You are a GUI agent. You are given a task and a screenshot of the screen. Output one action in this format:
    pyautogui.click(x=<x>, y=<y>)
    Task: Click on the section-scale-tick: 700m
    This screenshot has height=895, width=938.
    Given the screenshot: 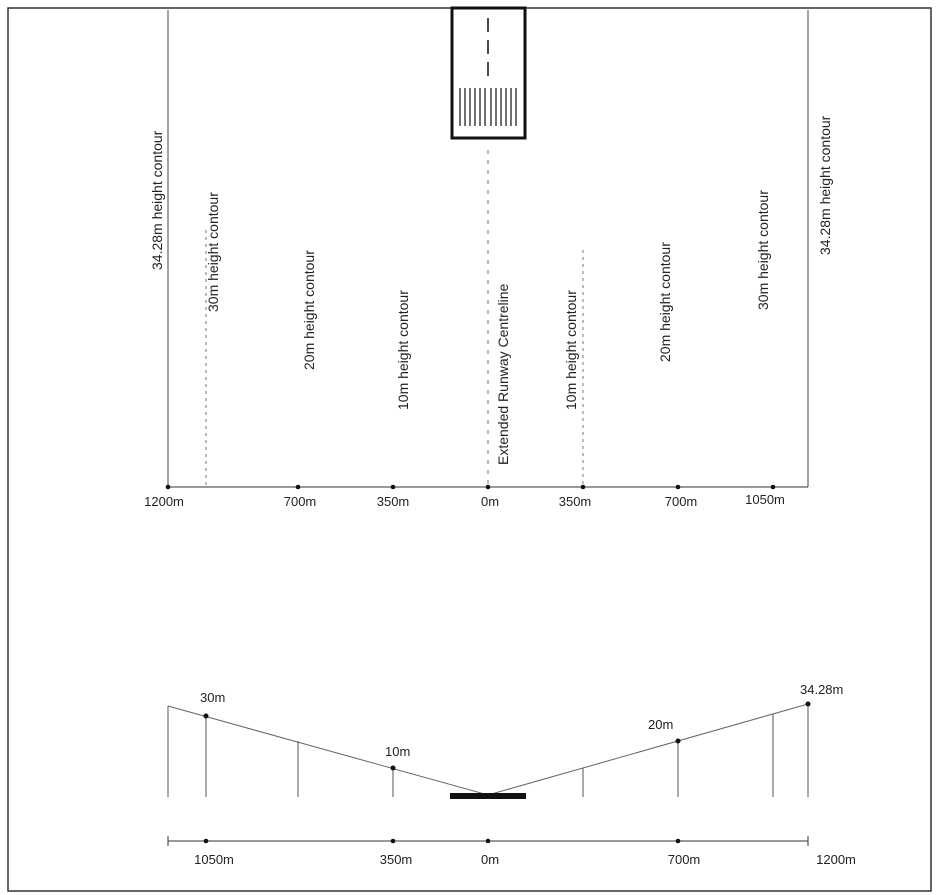 What is the action you would take?
    pyautogui.click(x=684, y=859)
    